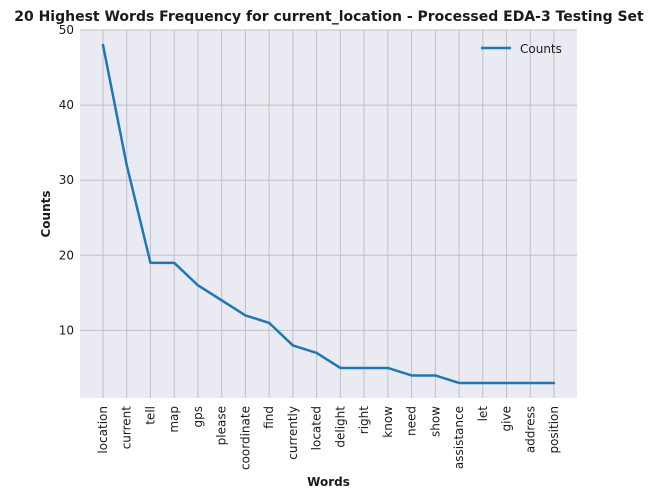  What do you see at coordinates (293, 433) in the screenshot?
I see `x-tick-label: currently` at bounding box center [293, 433].